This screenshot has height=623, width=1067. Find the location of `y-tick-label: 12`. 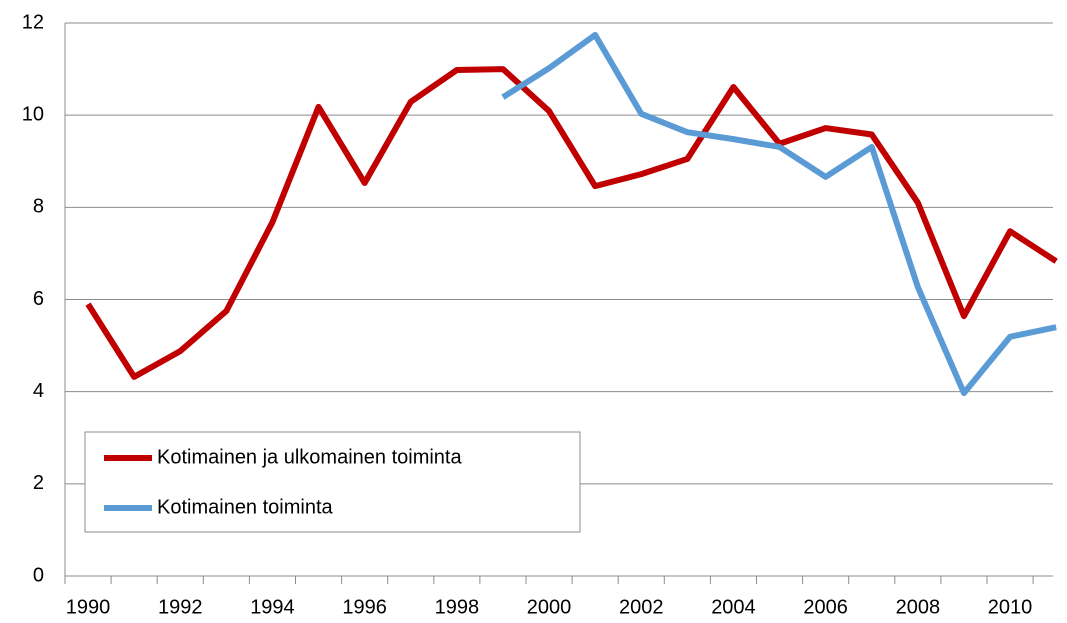

y-tick-label: 12 is located at coordinates (33, 22).